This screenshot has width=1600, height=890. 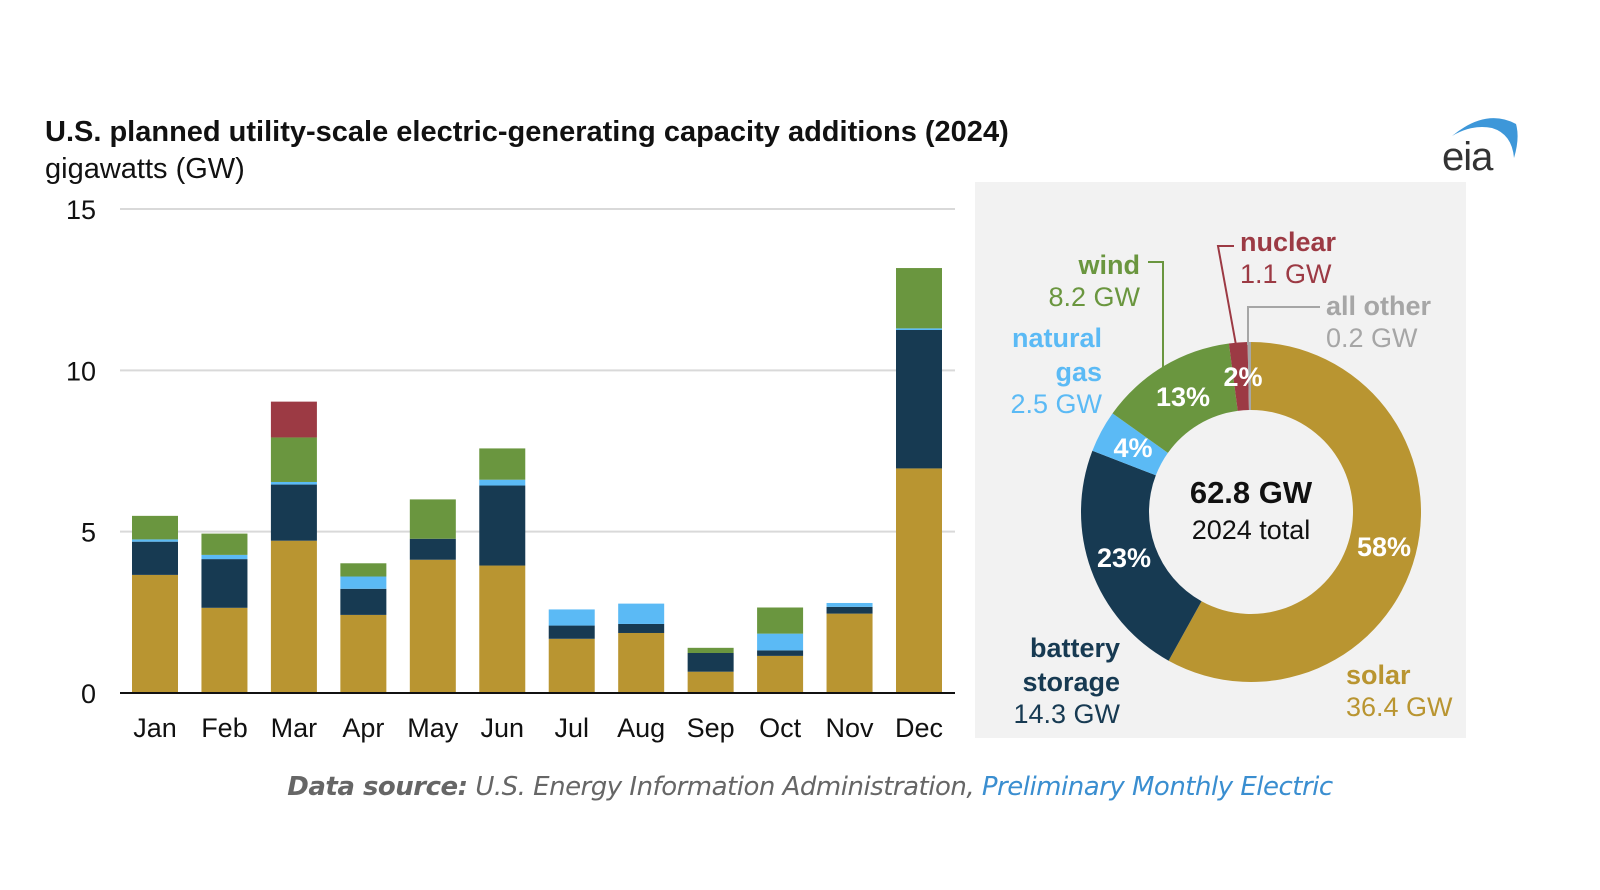 What do you see at coordinates (1094, 297) in the screenshot?
I see `wind-value: 8.2 GW` at bounding box center [1094, 297].